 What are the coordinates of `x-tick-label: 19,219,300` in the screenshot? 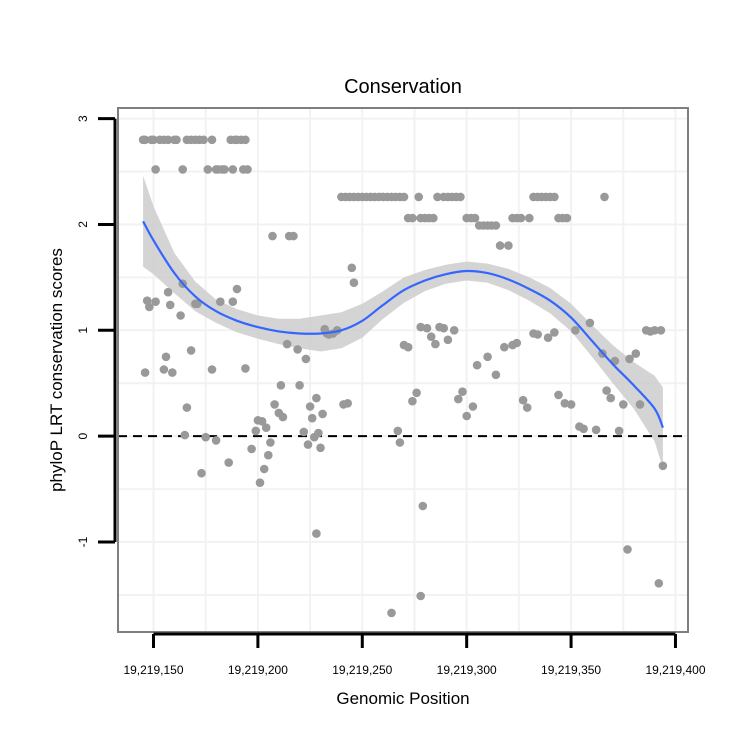 It's located at (467, 670).